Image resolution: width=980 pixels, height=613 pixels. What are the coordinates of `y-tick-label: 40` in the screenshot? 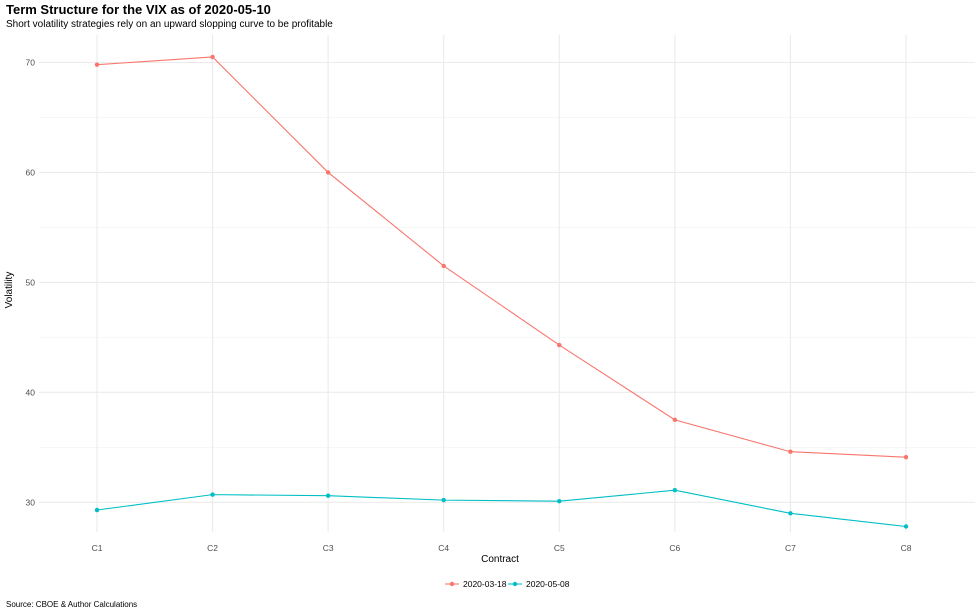 It's located at (31, 392).